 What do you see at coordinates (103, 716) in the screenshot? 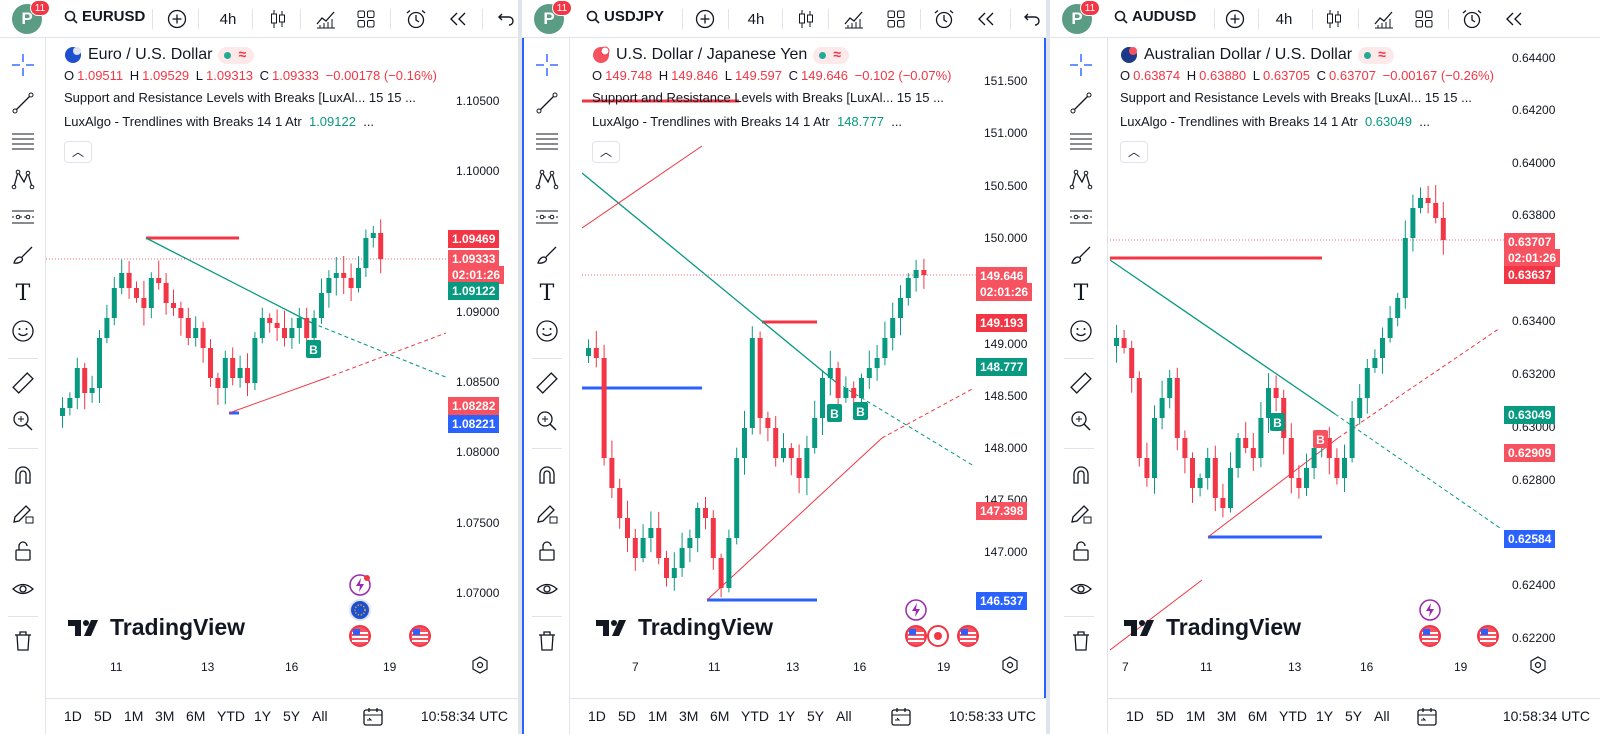
I see `range-button-5d: 5D` at bounding box center [103, 716].